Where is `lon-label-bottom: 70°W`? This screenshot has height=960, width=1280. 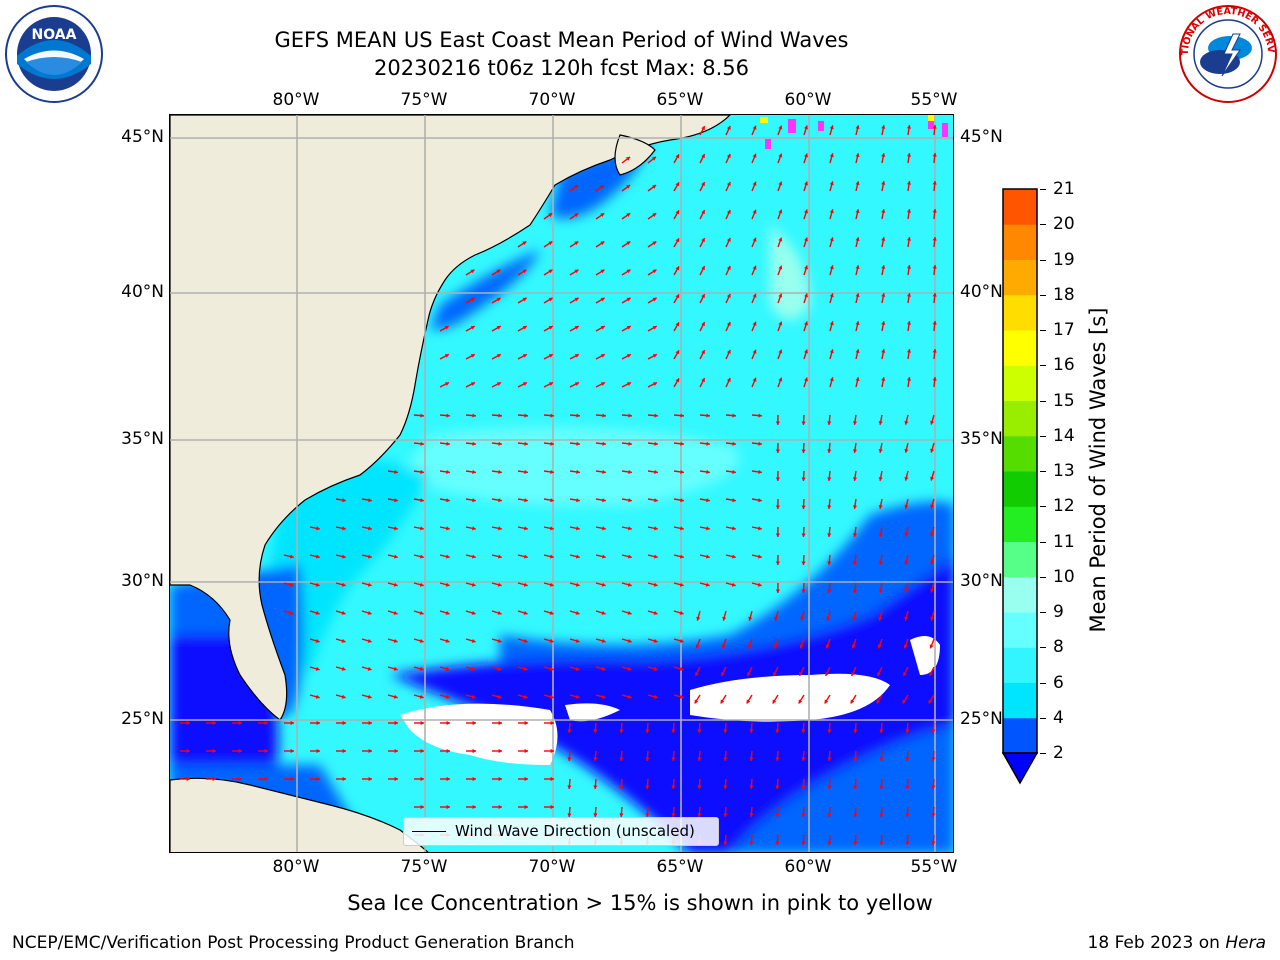 lon-label-bottom: 70°W is located at coordinates (552, 867).